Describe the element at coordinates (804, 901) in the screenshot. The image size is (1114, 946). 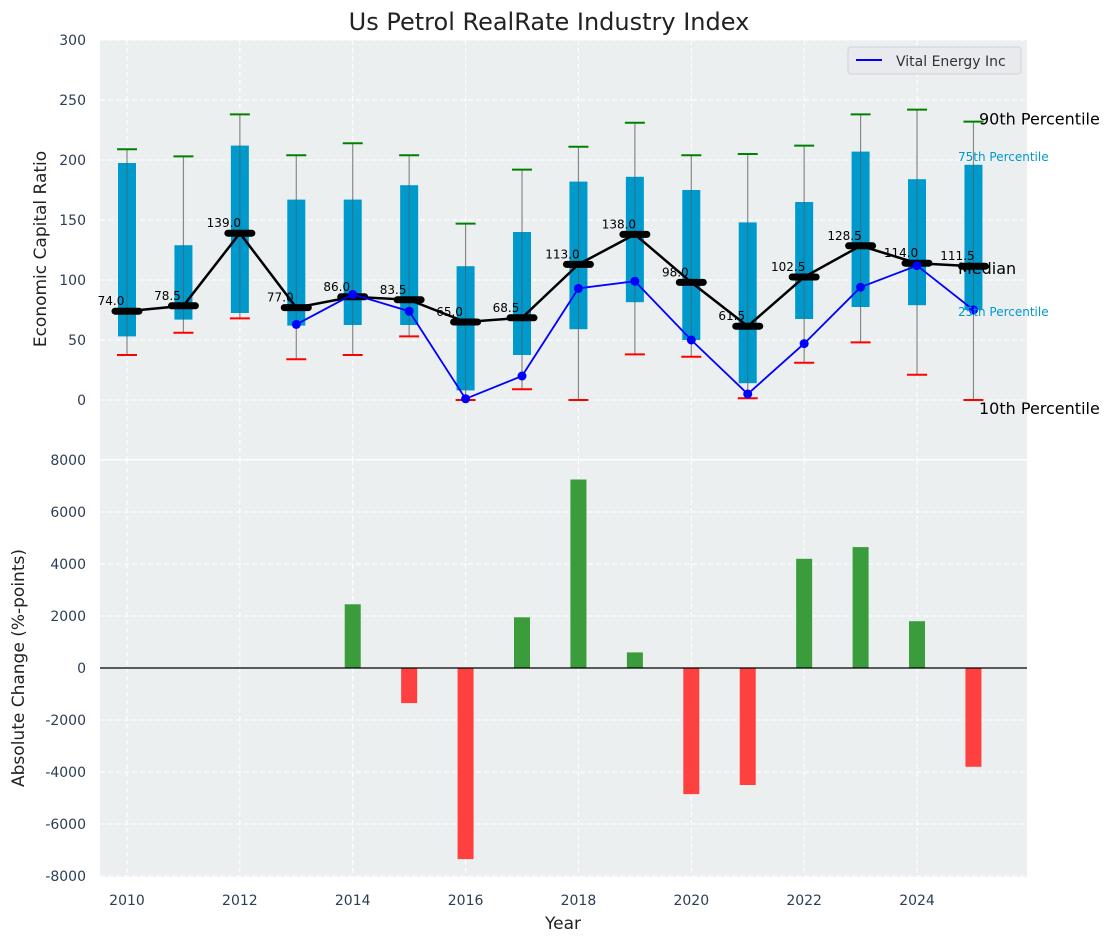
I see `x-tick-label: 2022` at that location.